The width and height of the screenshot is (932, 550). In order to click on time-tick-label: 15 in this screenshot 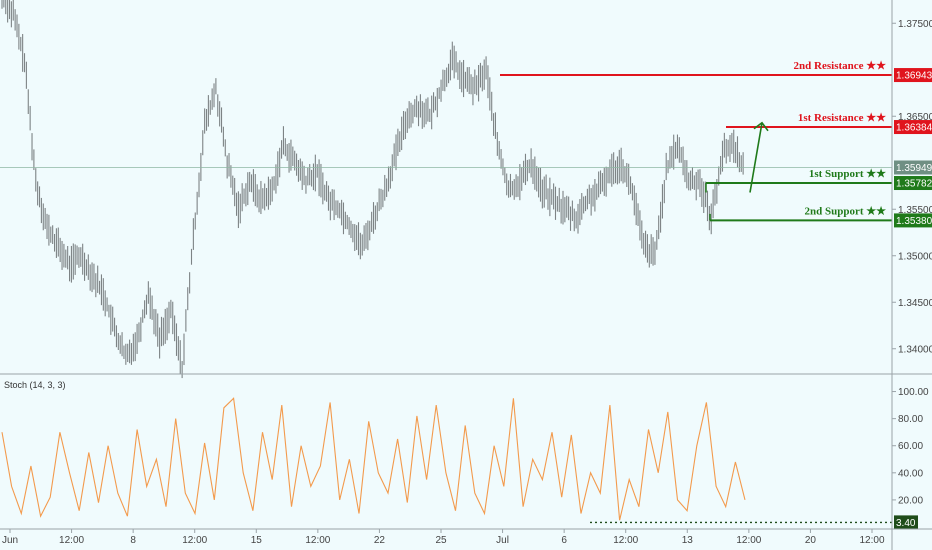, I will do `click(257, 540)`.